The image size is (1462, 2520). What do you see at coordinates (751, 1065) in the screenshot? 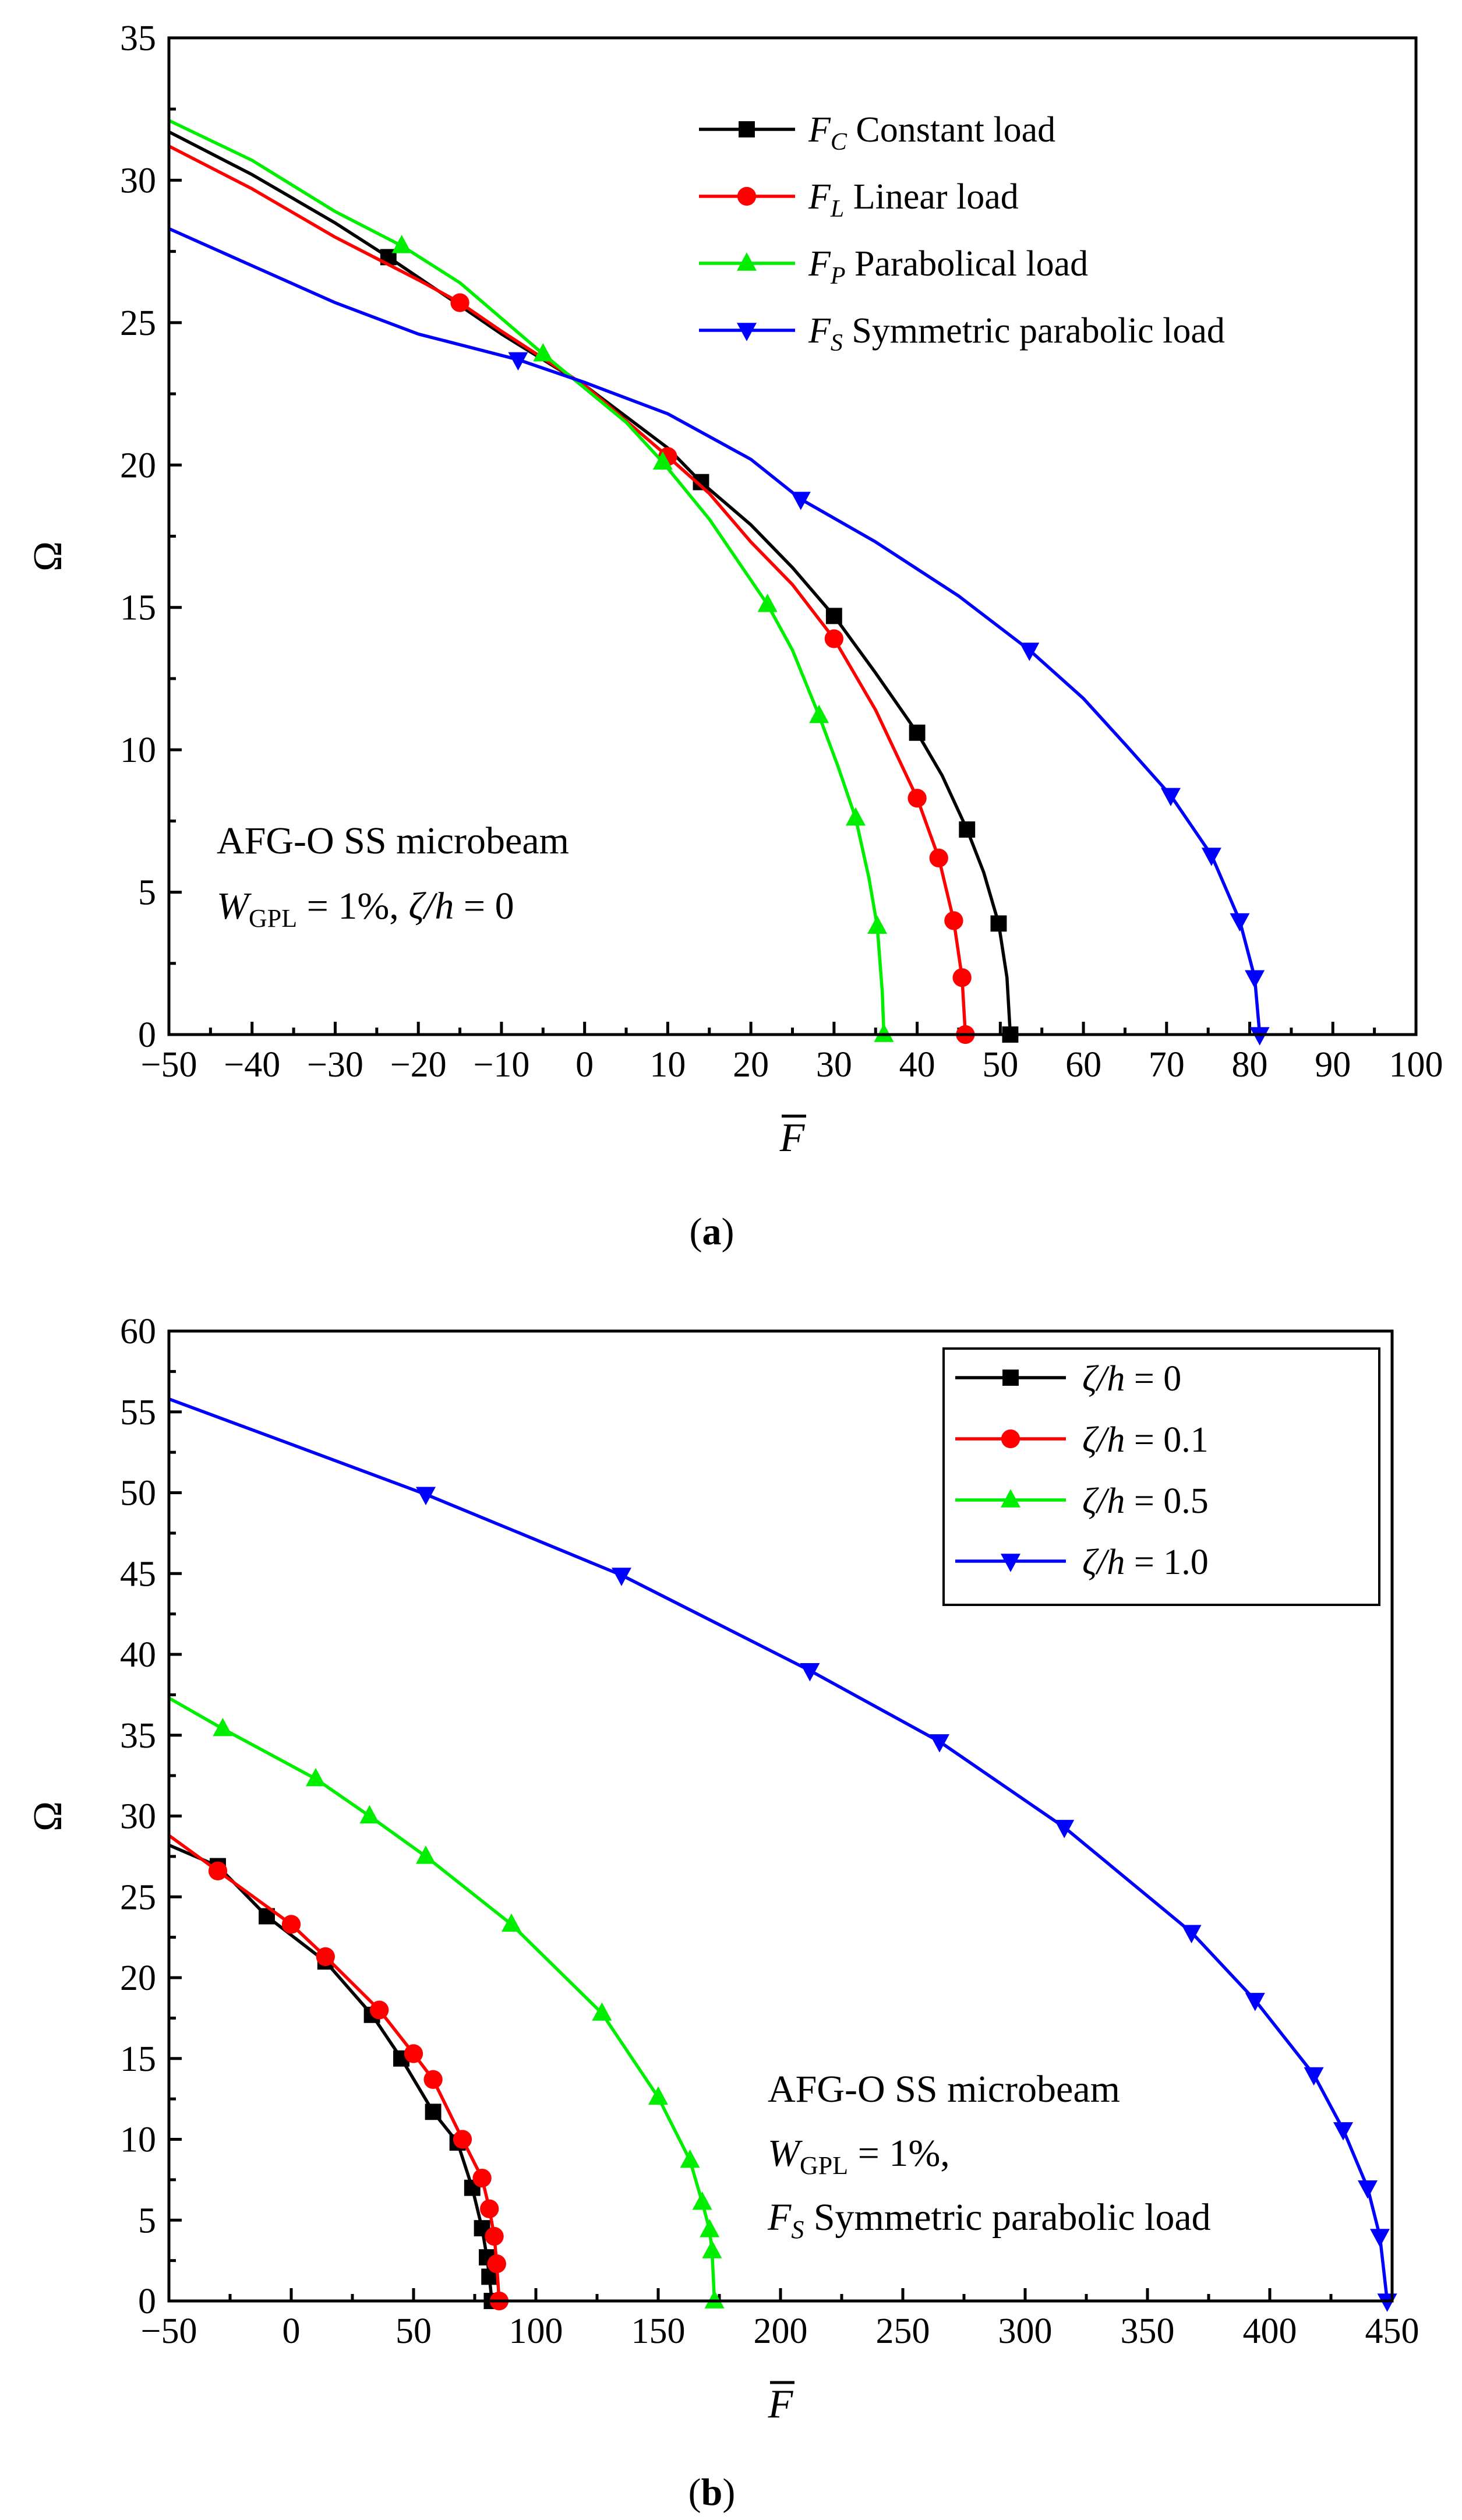
I see `a-xtick-label: 20` at bounding box center [751, 1065].